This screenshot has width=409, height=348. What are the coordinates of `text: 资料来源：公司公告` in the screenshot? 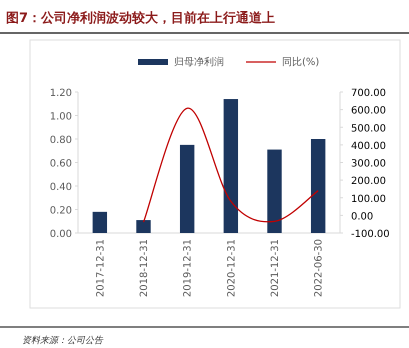 It's located at (63, 340).